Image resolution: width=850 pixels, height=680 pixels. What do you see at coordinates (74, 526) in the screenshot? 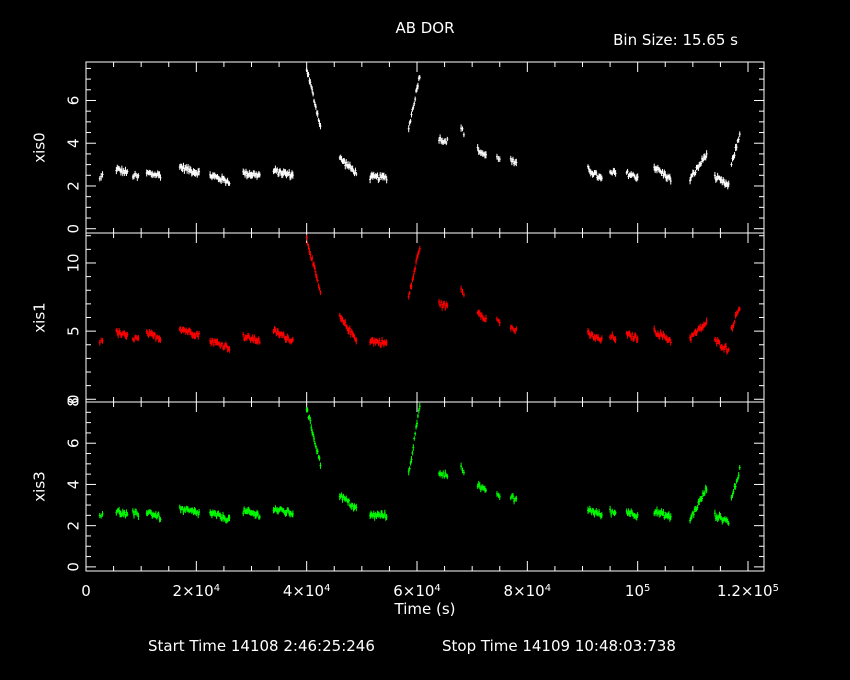
I see `y-tick-label-xis3: 2` at bounding box center [74, 526].